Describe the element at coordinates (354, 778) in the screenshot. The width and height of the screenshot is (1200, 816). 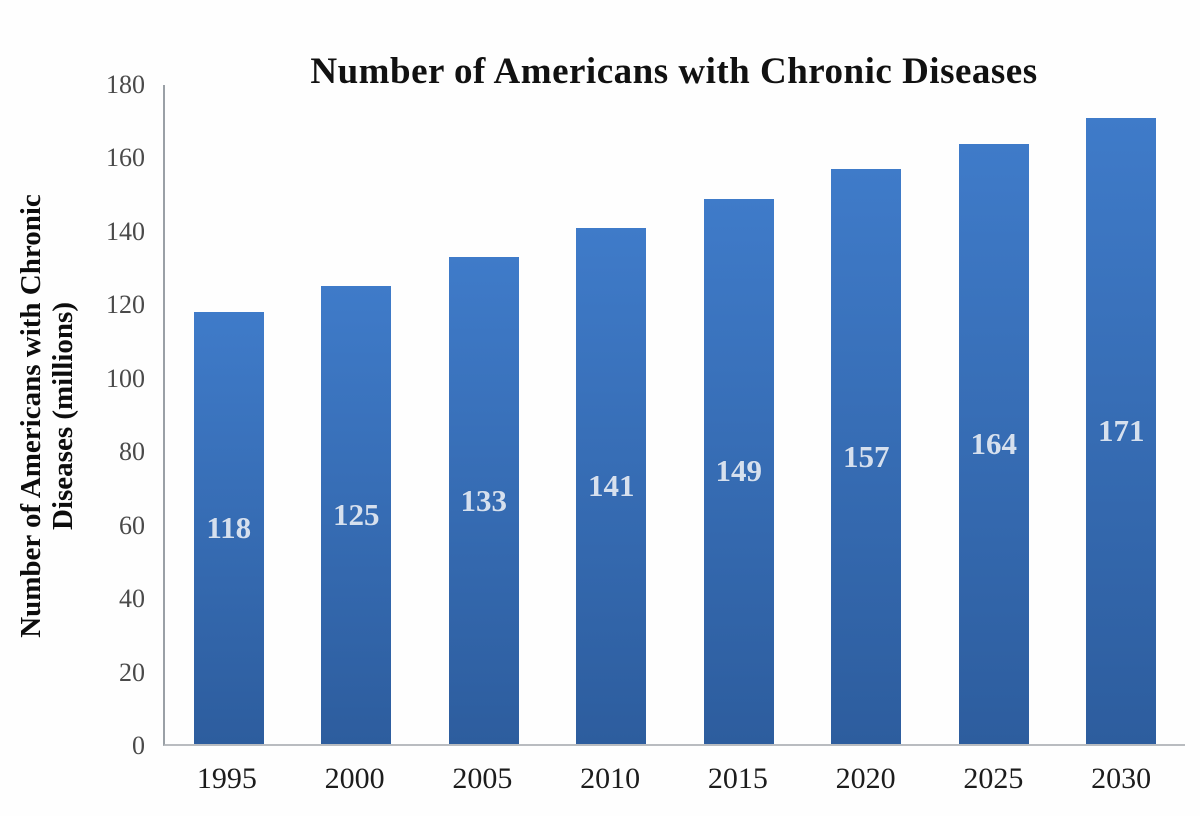
I see `x-tick-label: 2000` at that location.